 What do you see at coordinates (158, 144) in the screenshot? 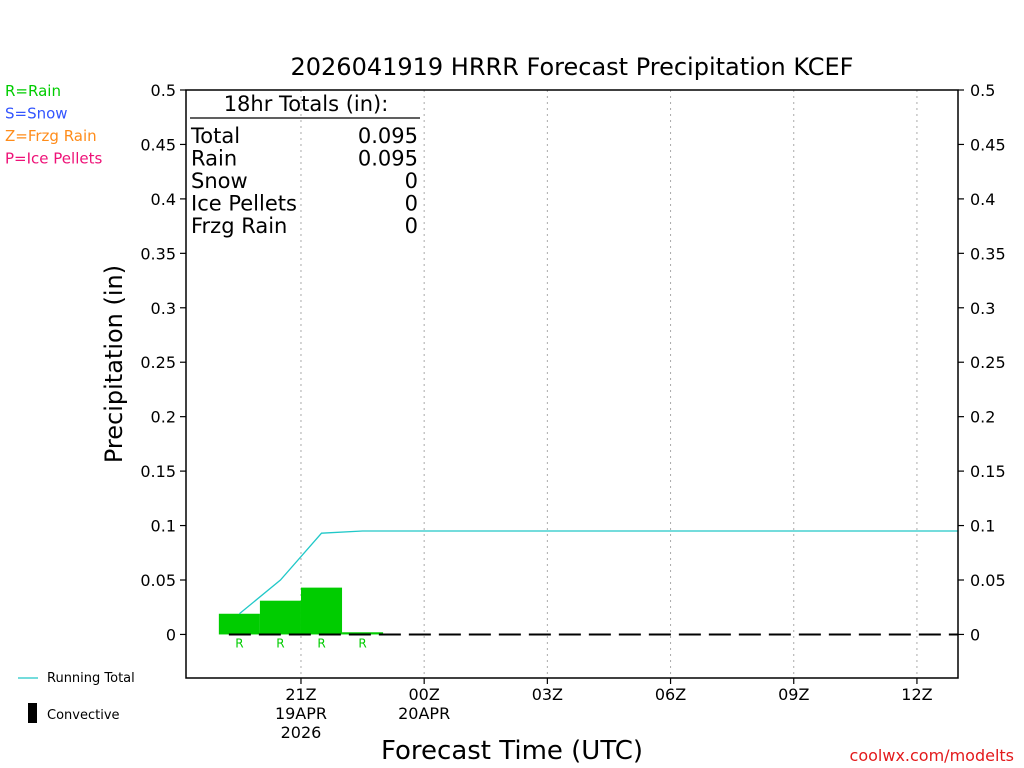
I see `y-tick-label-left: 0.45` at bounding box center [158, 144].